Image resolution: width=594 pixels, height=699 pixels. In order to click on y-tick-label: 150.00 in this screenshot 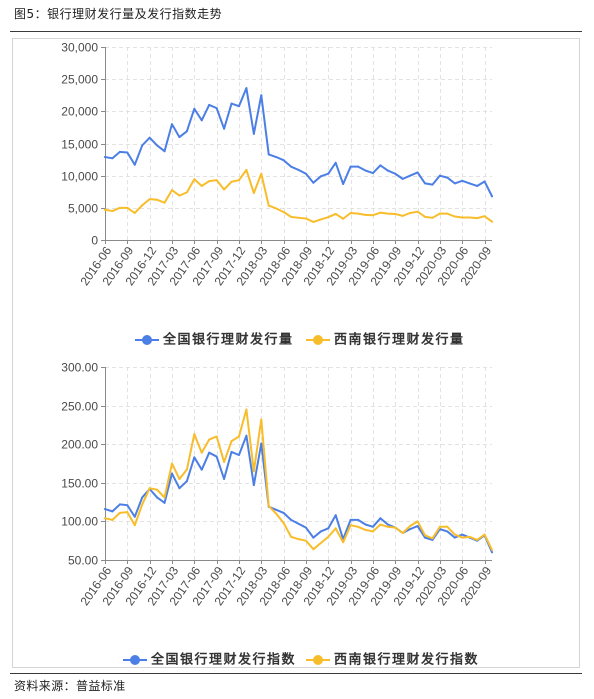, I will do `click(79, 484)`.